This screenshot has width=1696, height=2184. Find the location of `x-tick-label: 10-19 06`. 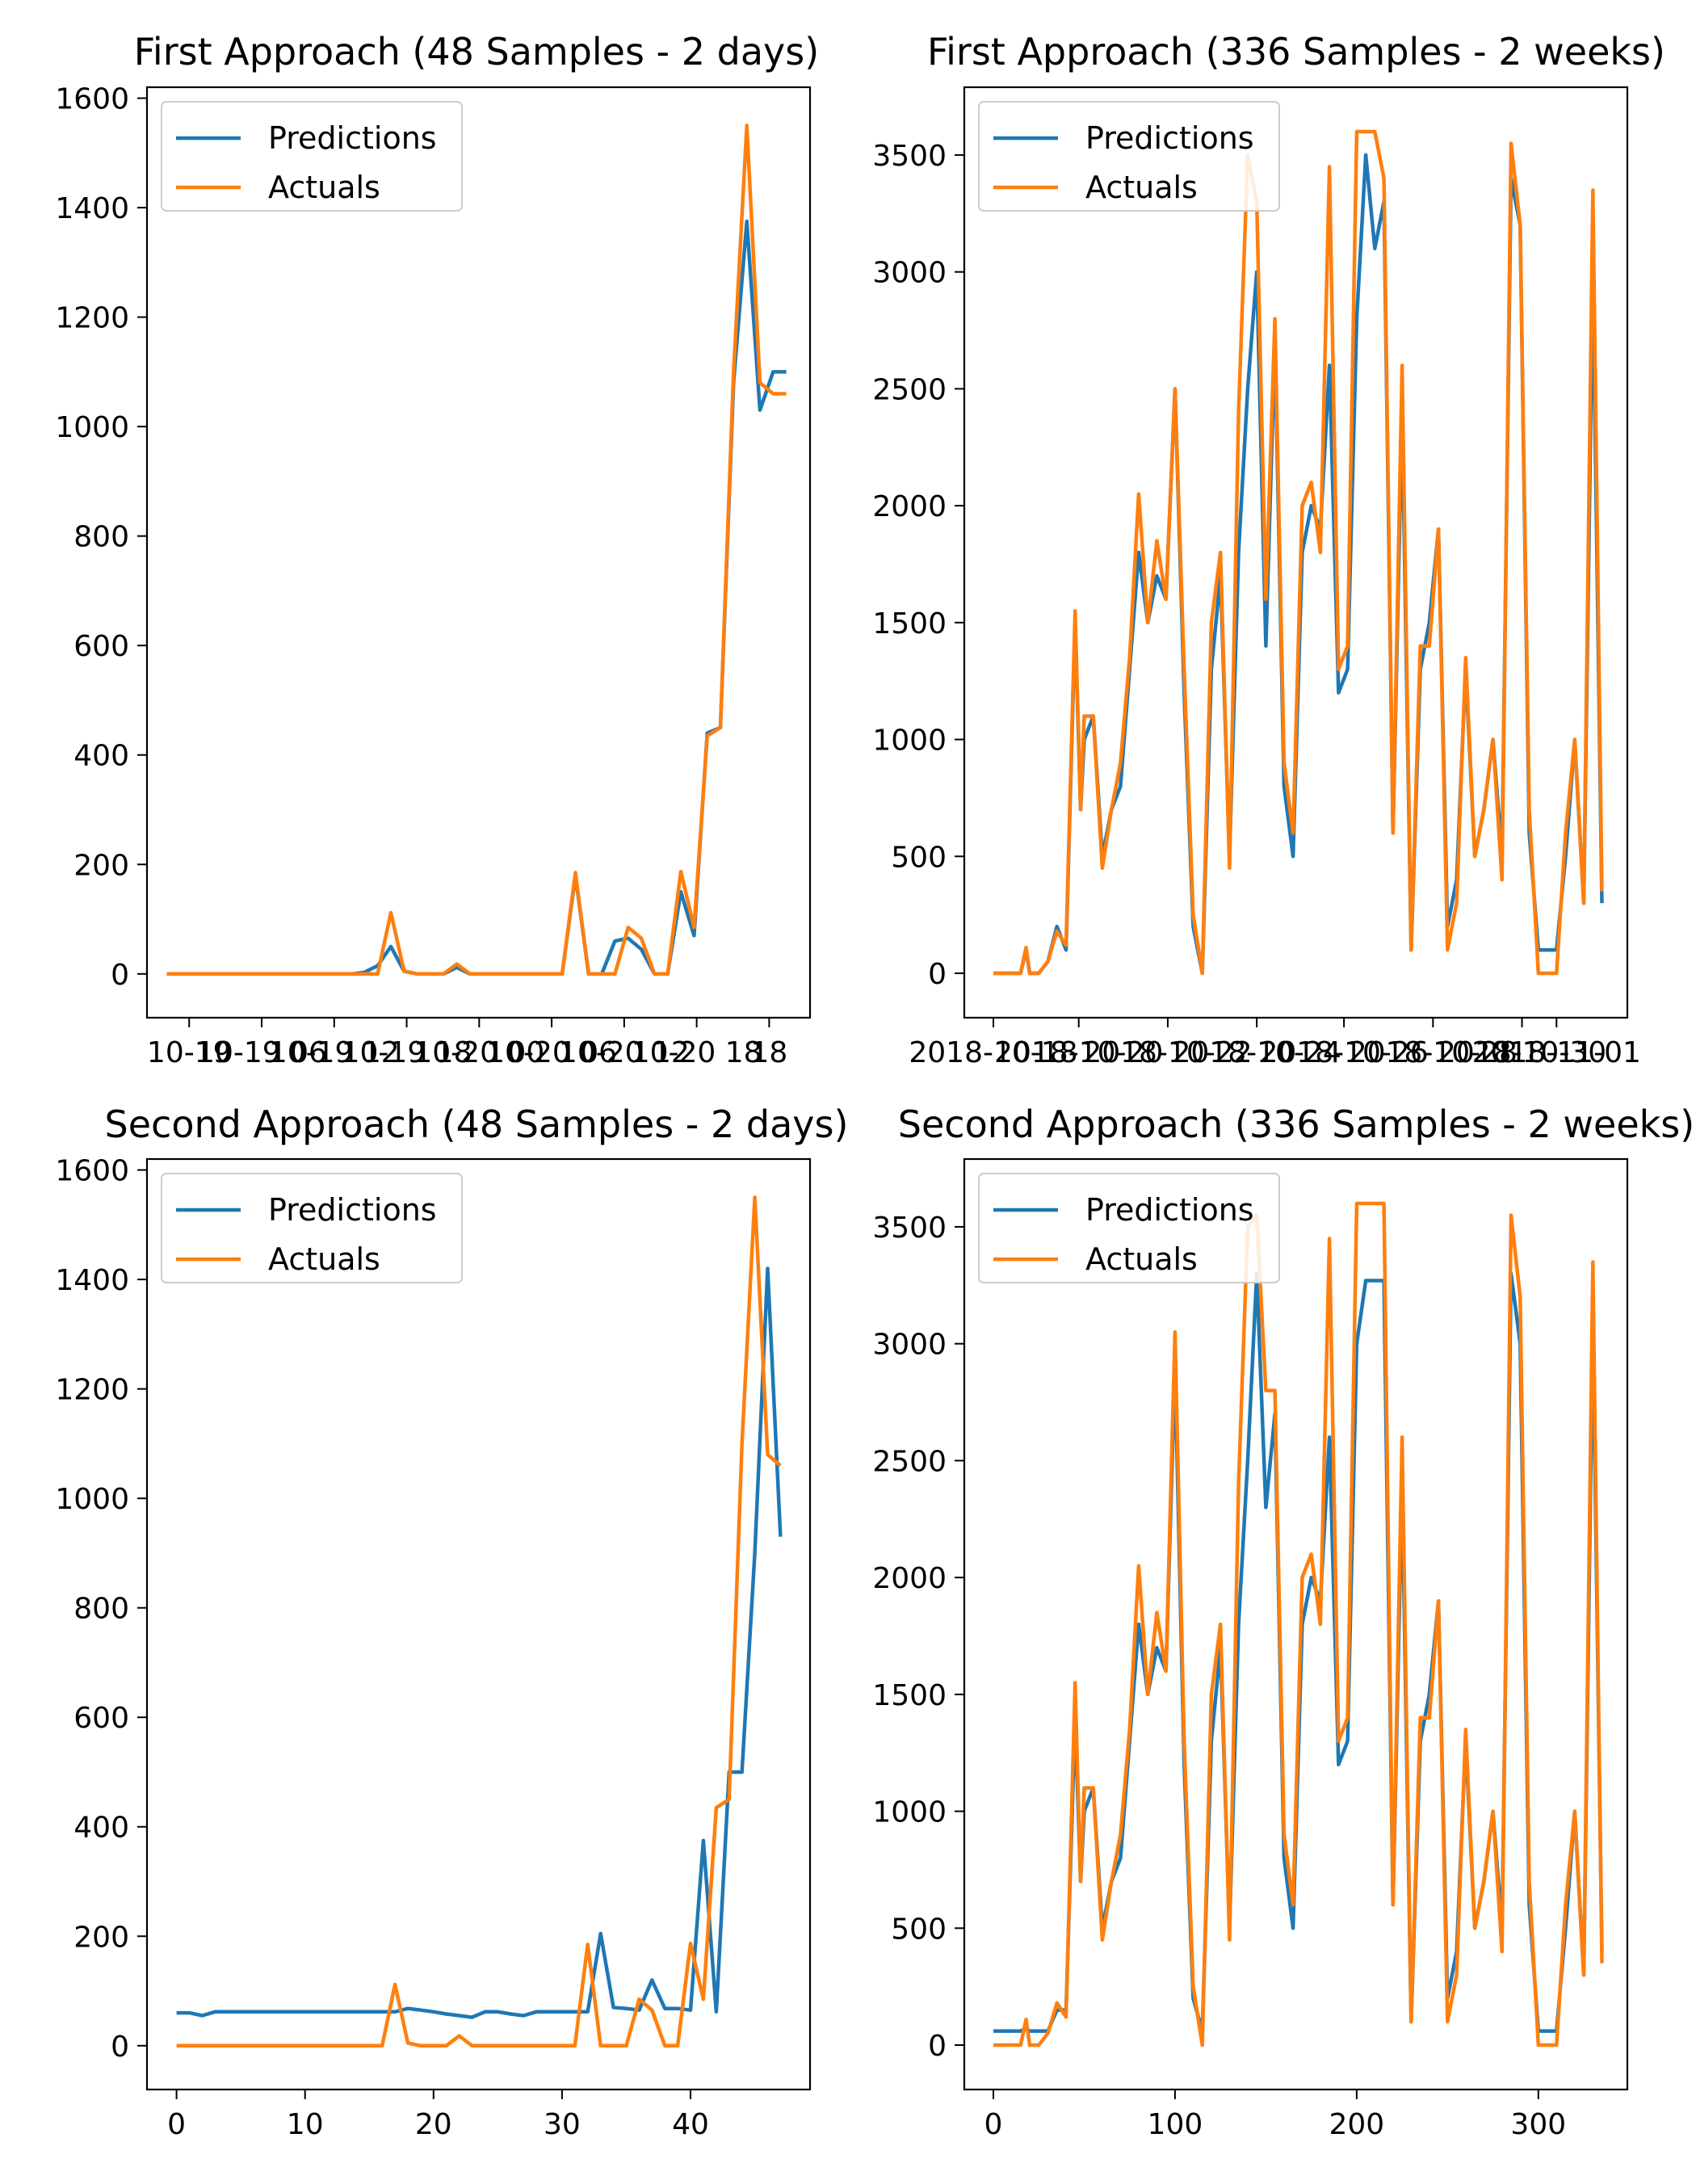

x-tick-label: 10-19 06 is located at coordinates (261, 1052).